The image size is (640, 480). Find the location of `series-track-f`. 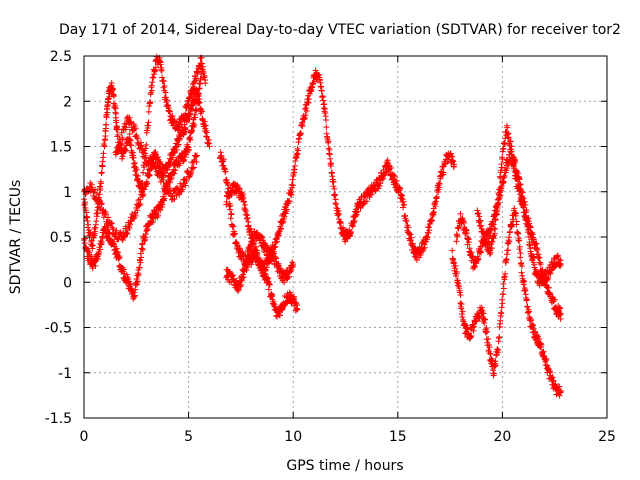

series-track-f is located at coordinates (262, 250).